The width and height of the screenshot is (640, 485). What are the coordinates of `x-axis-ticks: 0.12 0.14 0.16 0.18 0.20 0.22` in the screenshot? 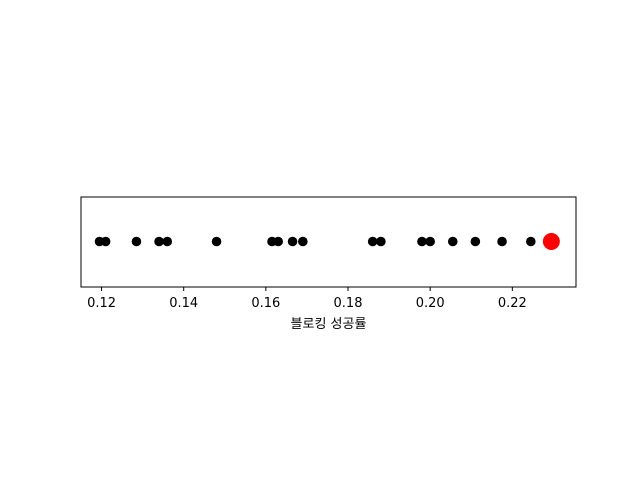 It's located at (307, 299).